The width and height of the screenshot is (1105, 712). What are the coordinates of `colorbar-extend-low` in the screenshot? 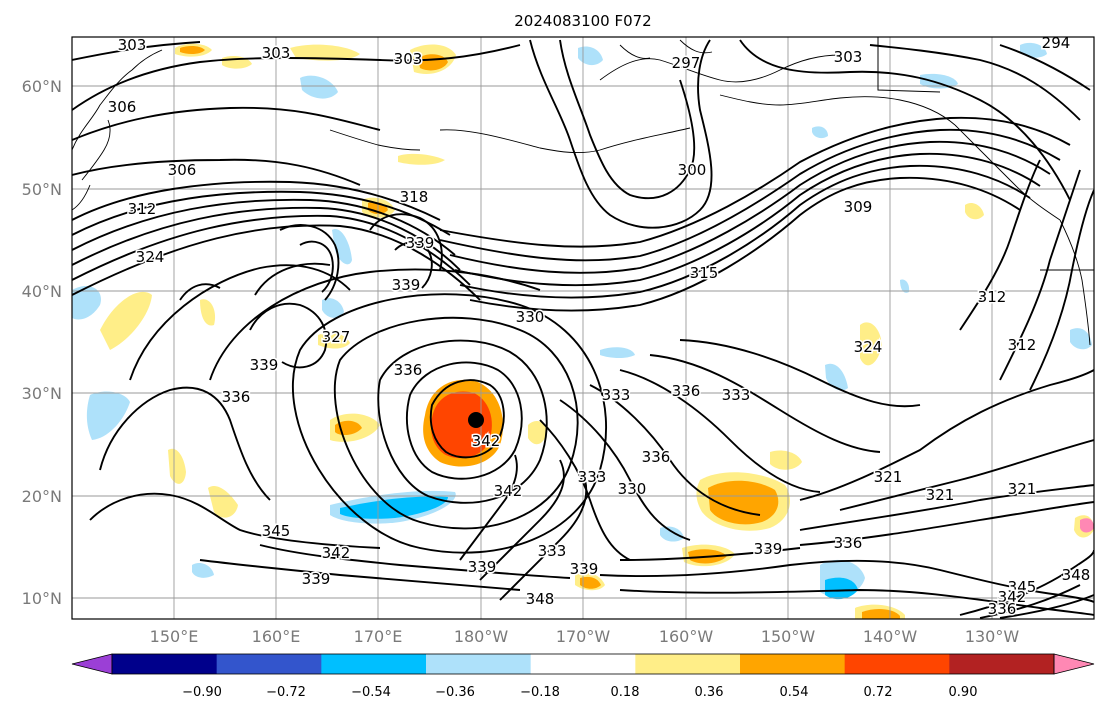 It's located at (92, 664).